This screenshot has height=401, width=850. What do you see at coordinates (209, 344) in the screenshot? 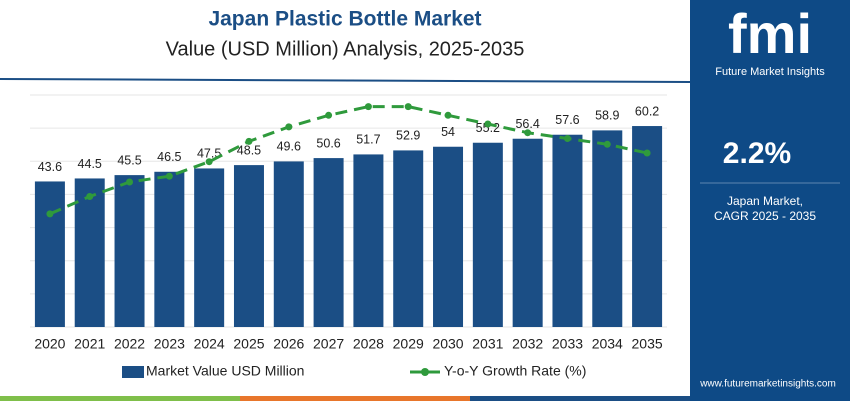
I see `x-tick-label: 2024` at bounding box center [209, 344].